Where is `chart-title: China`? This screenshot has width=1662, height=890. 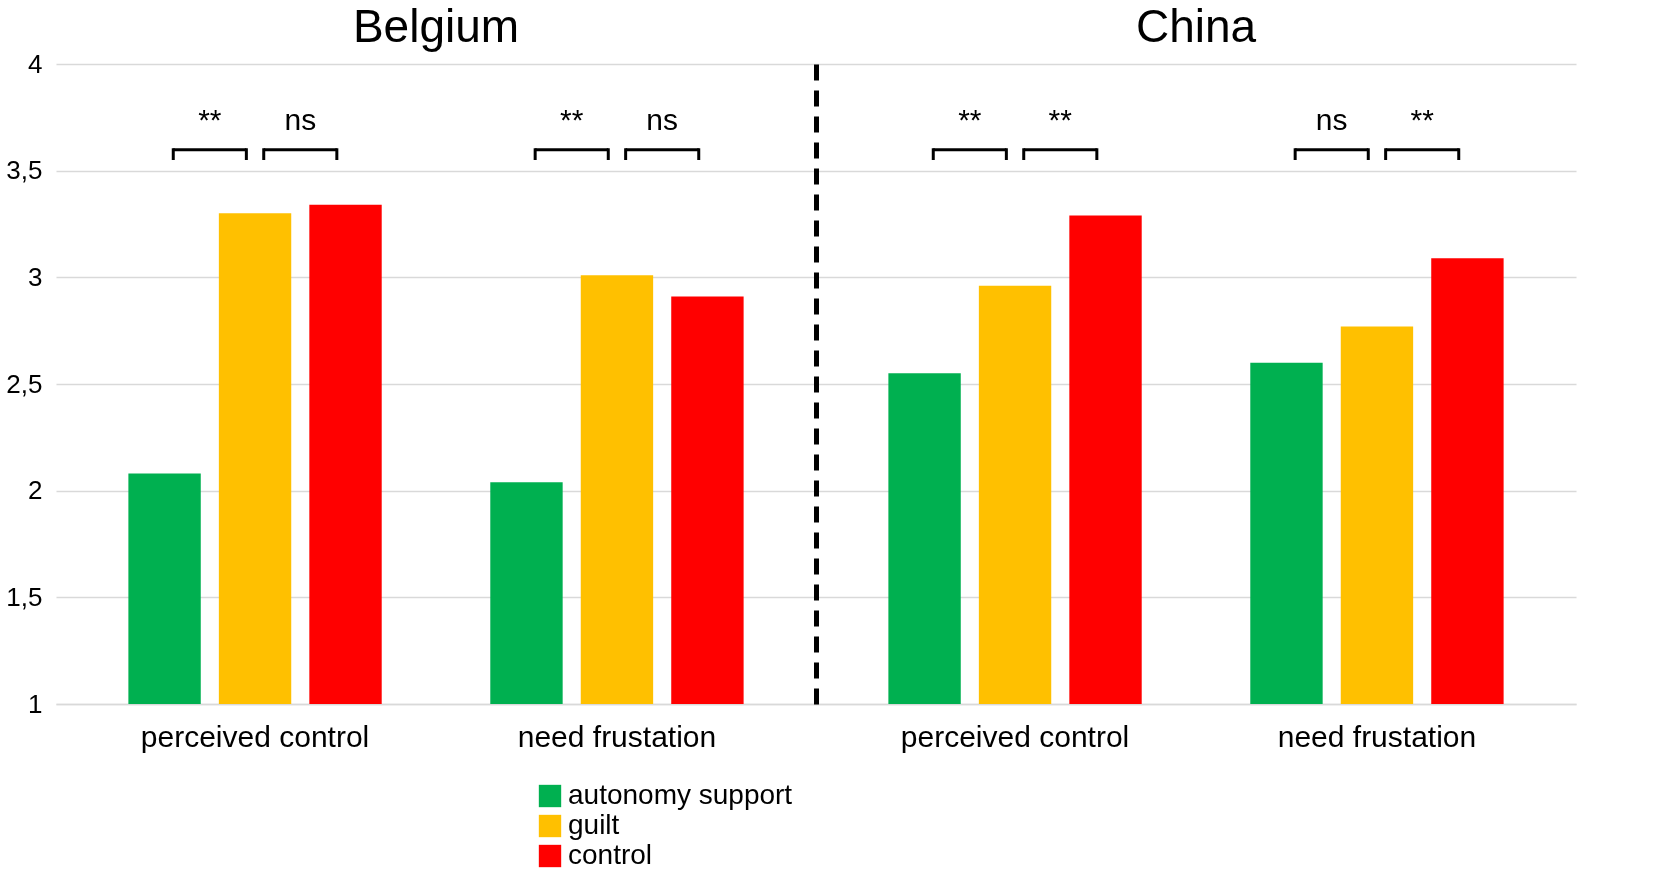 chart-title: China is located at coordinates (1196, 26).